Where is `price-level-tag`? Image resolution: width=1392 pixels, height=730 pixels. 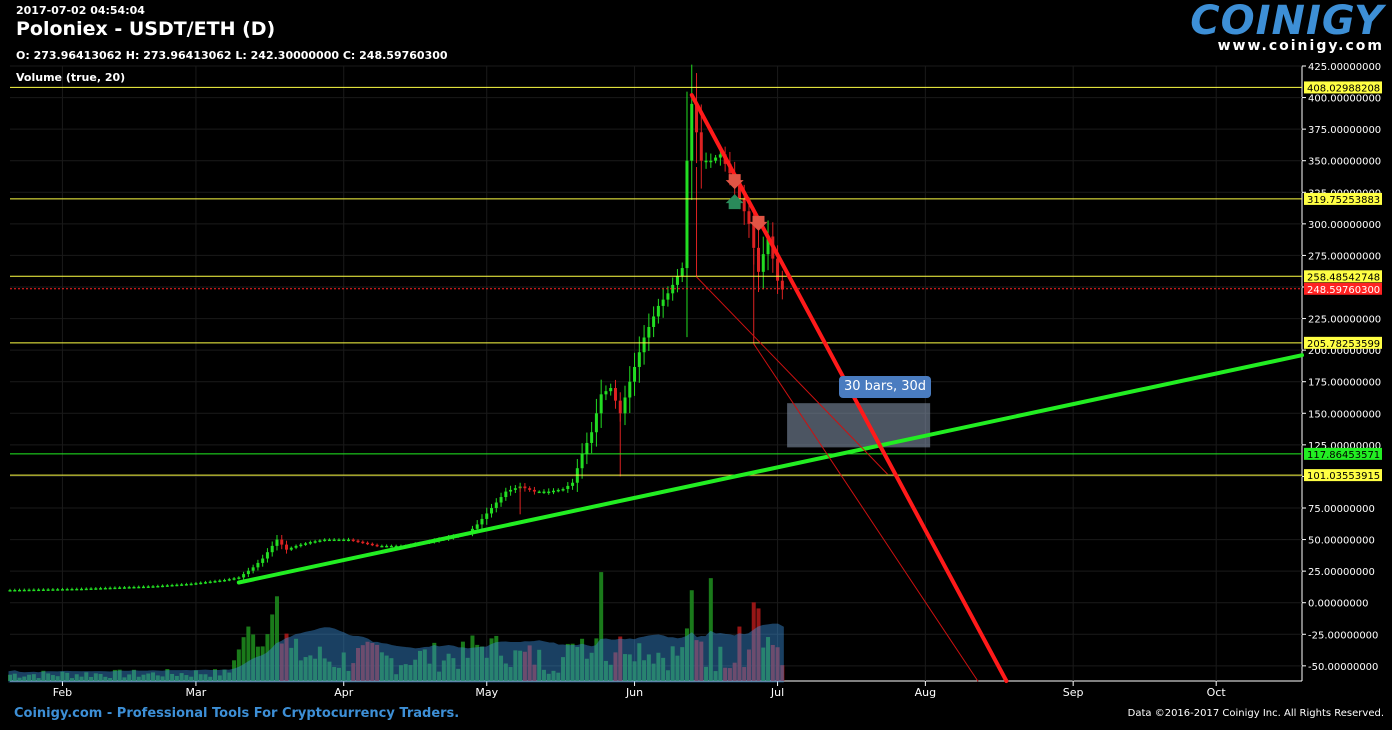
price-level-tag is located at coordinates (1343, 198).